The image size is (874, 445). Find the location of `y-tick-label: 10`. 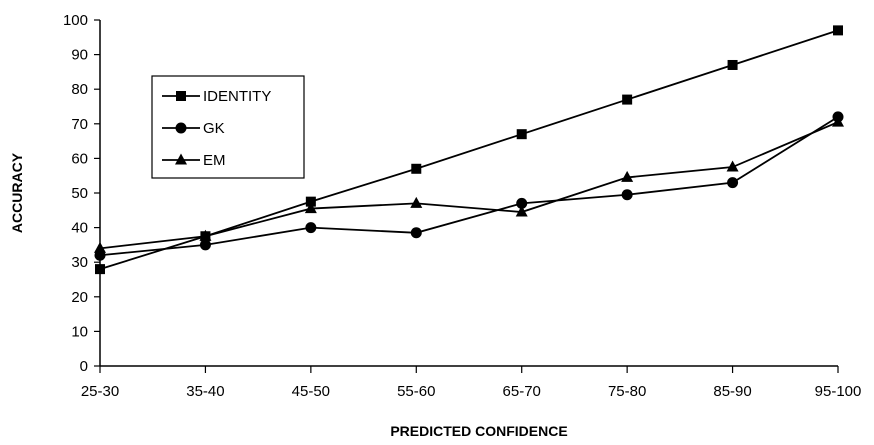

y-tick-label: 10 is located at coordinates (79, 331).